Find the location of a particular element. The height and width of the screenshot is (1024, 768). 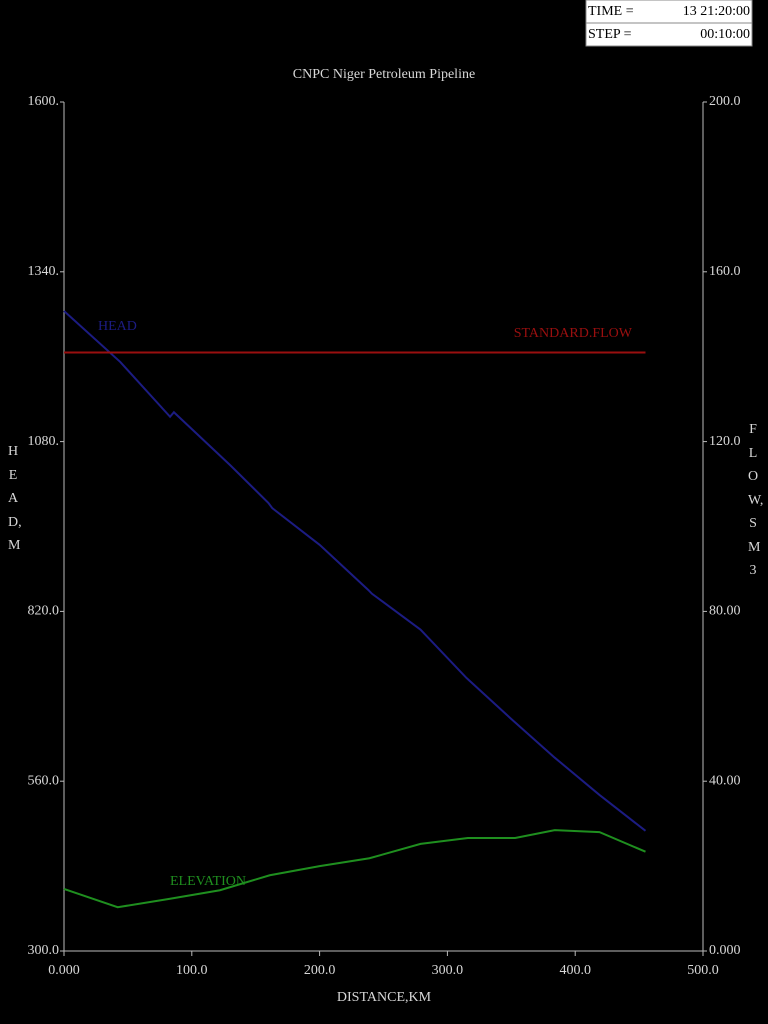

y2-tick-label: 200.0 is located at coordinates (725, 101).